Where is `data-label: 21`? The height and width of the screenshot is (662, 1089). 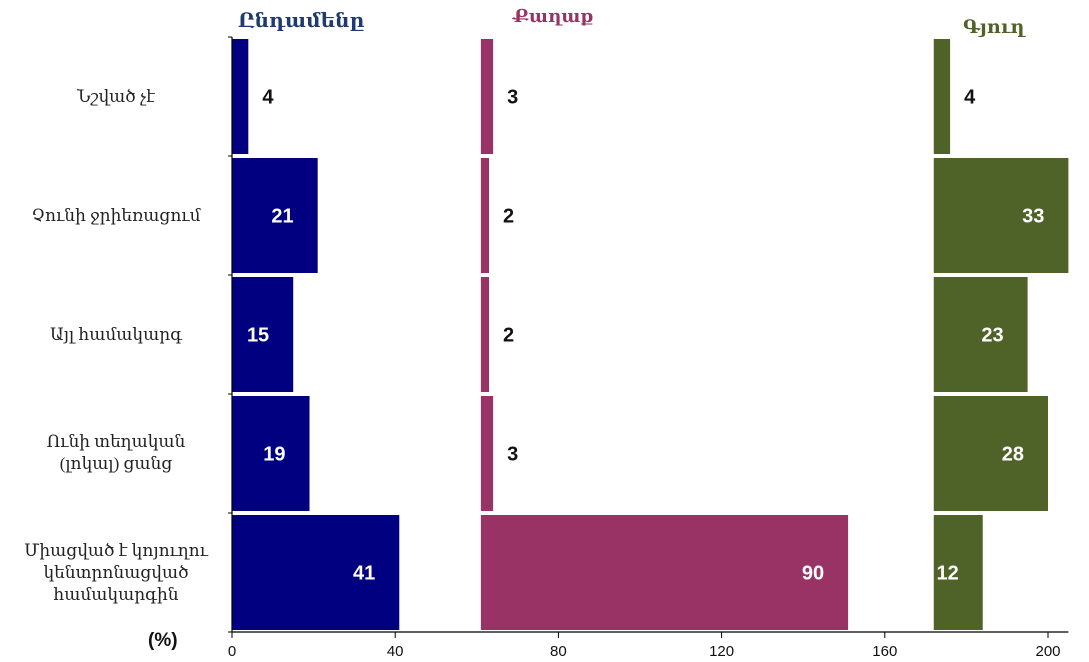
data-label: 21 is located at coordinates (282, 217).